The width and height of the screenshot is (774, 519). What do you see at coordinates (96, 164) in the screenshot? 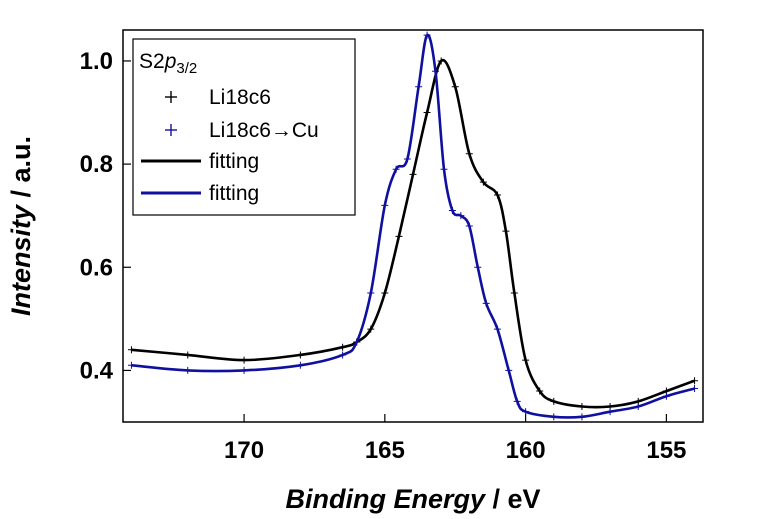
I see `y-tick-label: 0.8` at bounding box center [96, 164].